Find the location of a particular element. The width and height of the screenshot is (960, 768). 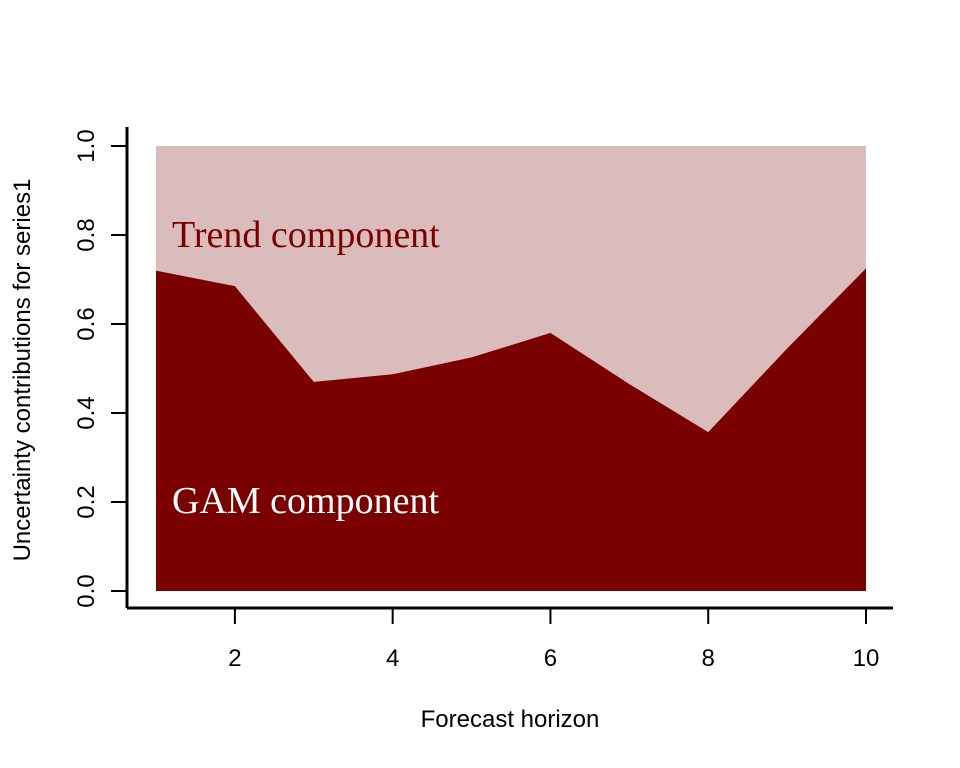

x-axis: 2 4 6 8 10 is located at coordinates (510, 639).